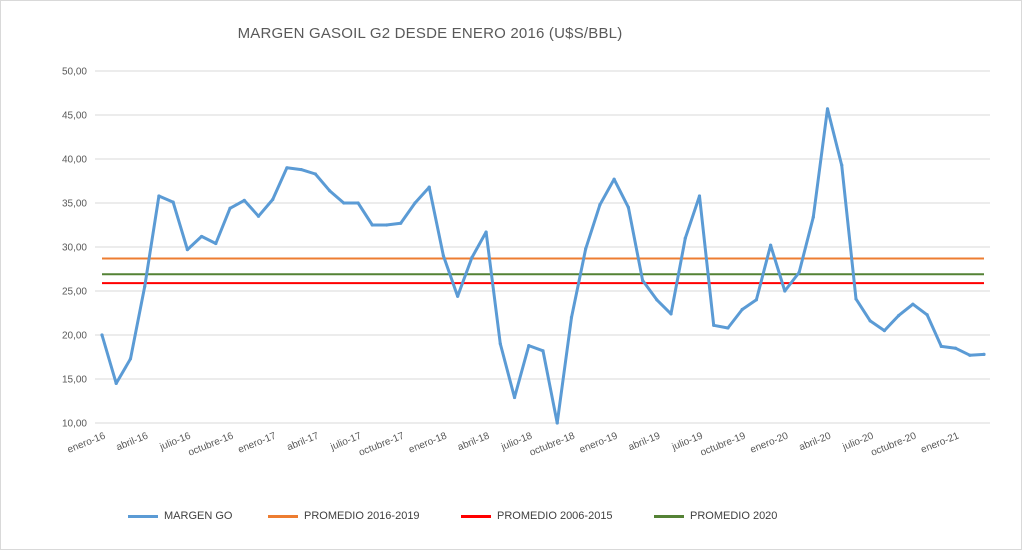 Image resolution: width=1022 pixels, height=550 pixels. Describe the element at coordinates (74, 160) in the screenshot. I see `y-tick-label: 40,00` at that location.